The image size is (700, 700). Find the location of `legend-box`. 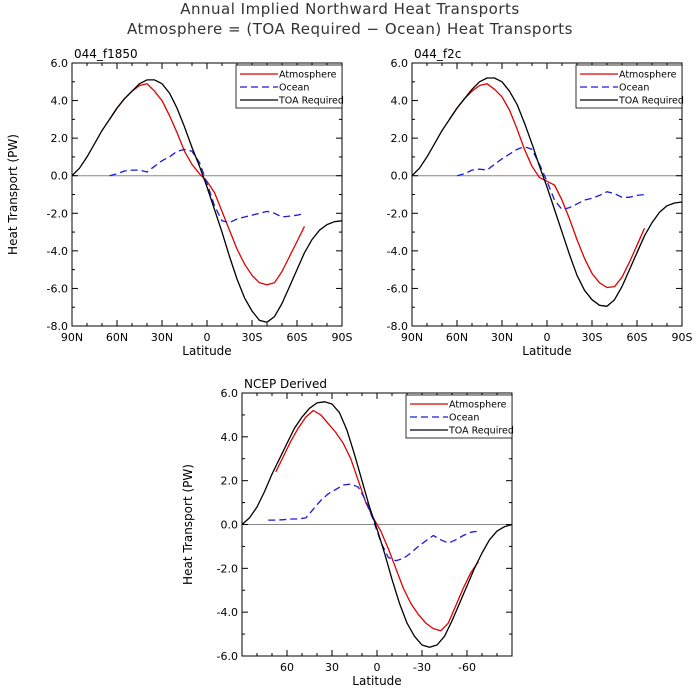

legend-box is located at coordinates (629, 86).